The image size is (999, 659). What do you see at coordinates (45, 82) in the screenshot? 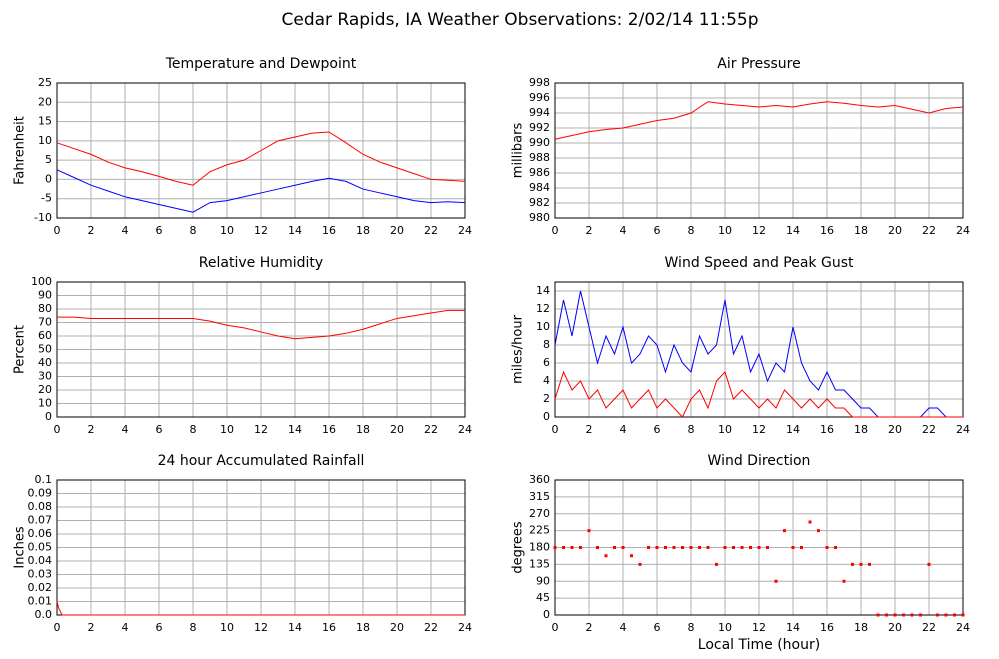
I see `y-tick-label: 25` at bounding box center [45, 82].